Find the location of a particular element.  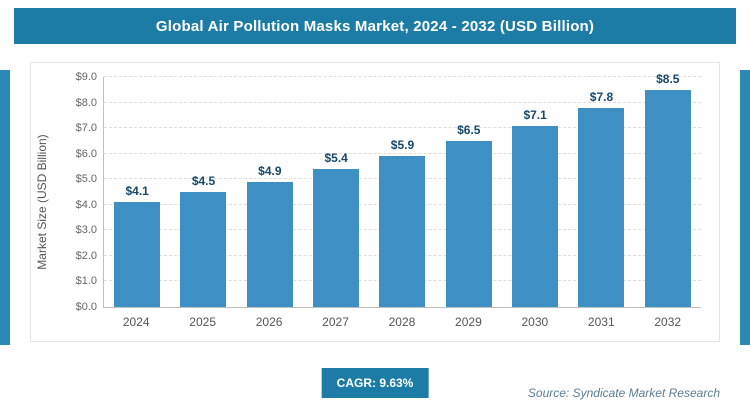

x-tick-label: 2027 is located at coordinates (335, 322).